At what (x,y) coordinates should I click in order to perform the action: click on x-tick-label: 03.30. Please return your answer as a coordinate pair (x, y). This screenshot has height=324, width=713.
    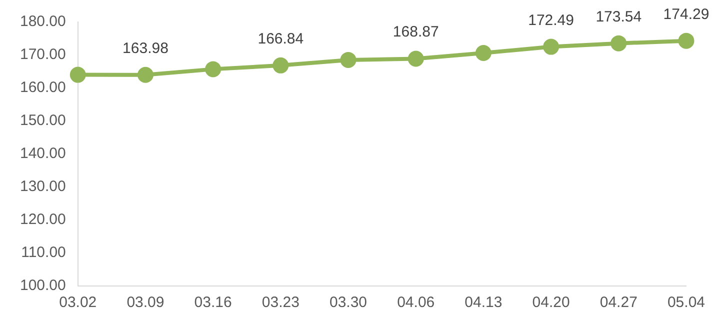
    Looking at the image, I should click on (348, 303).